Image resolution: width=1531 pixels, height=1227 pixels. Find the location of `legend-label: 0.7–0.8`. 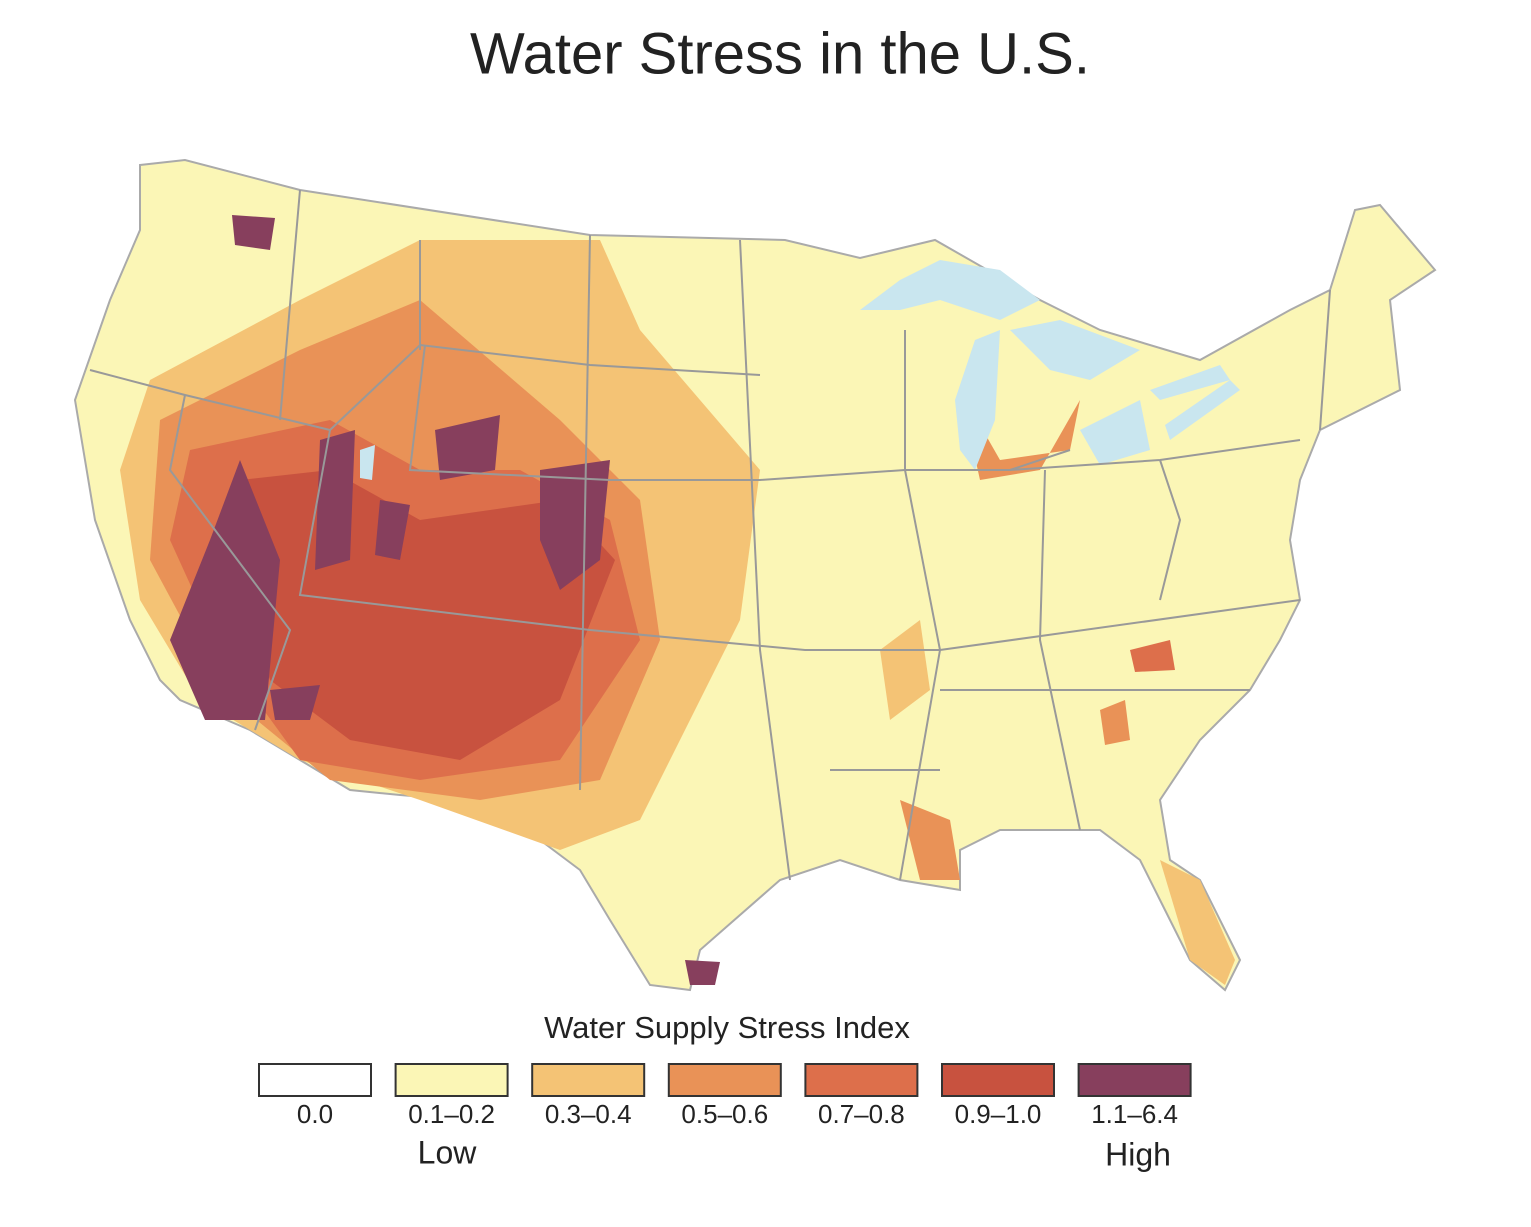

legend-label: 0.7–0.8 is located at coordinates (861, 1114).